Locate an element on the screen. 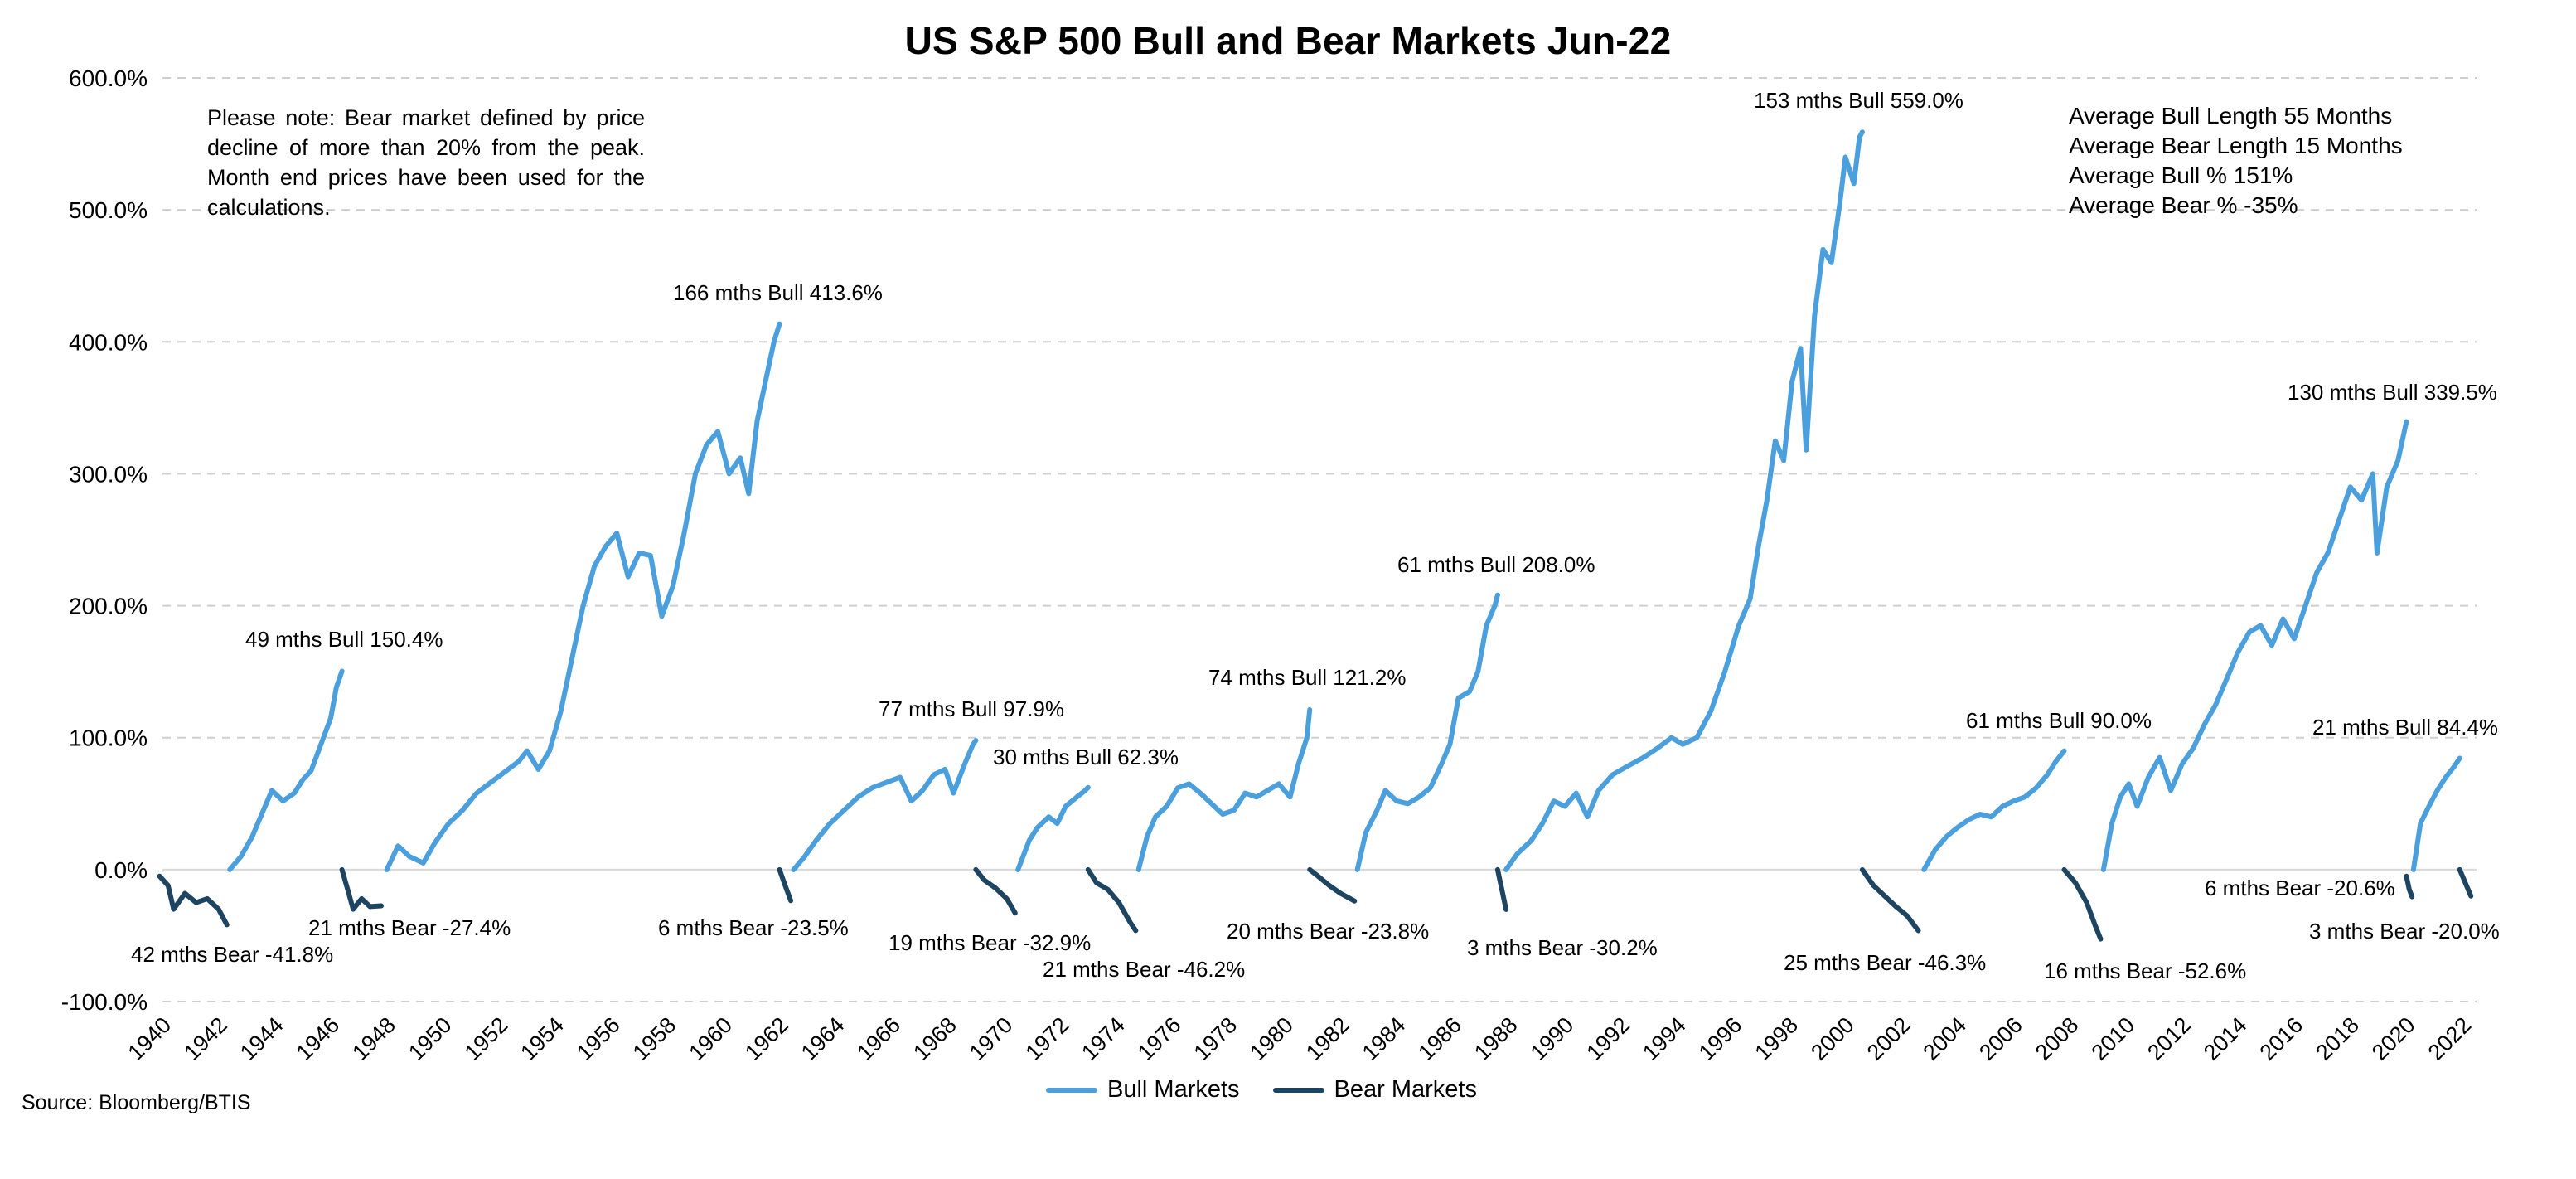 The height and width of the screenshot is (1179, 2576). bear-segment-label: 6 mths Bear -20.6% is located at coordinates (2300, 888).